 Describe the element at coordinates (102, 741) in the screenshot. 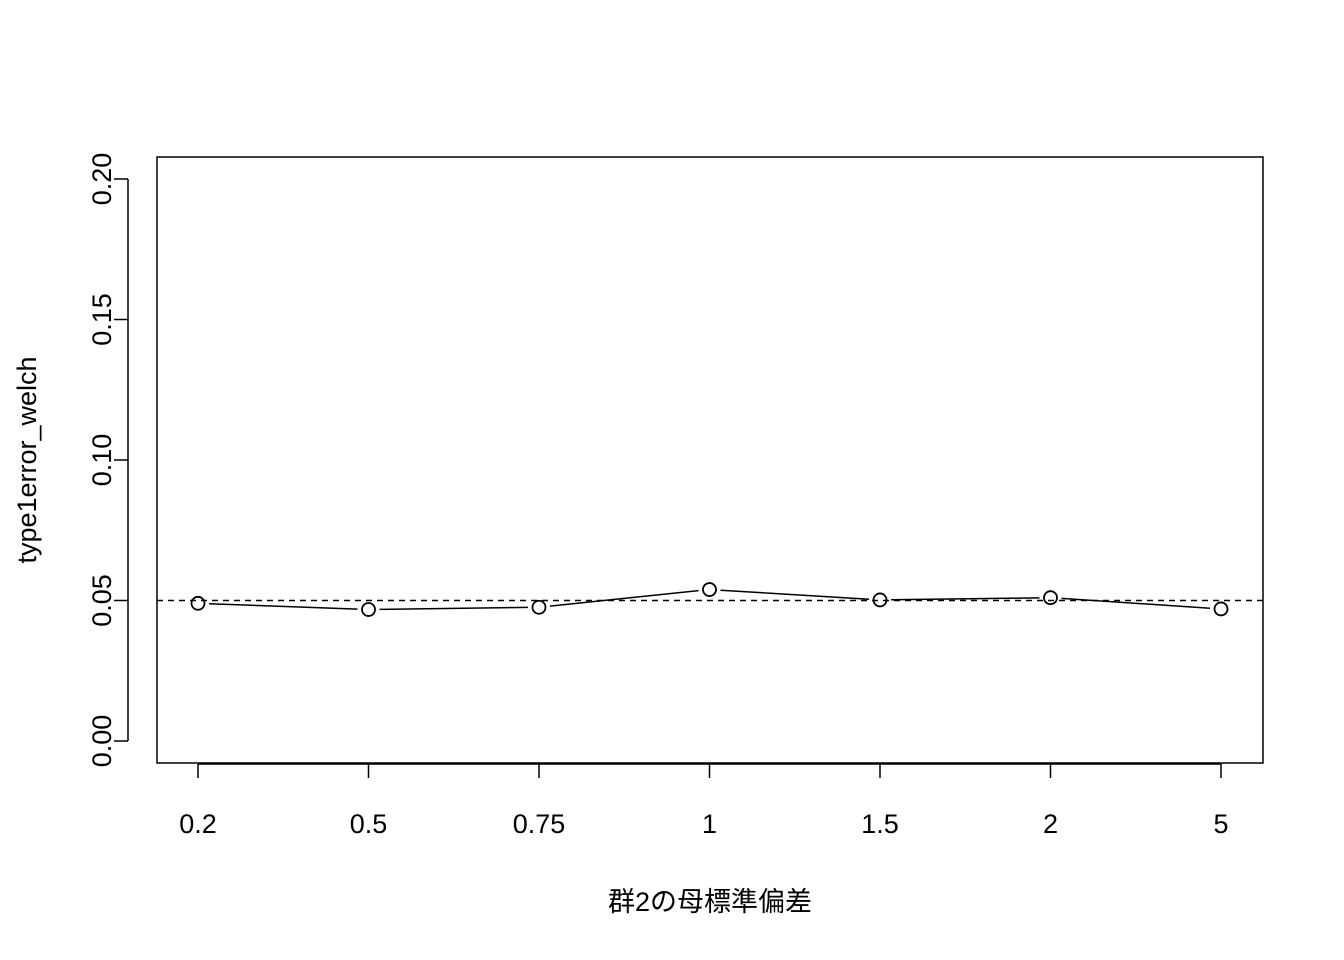

I see `y-tick-label: 0.00` at that location.